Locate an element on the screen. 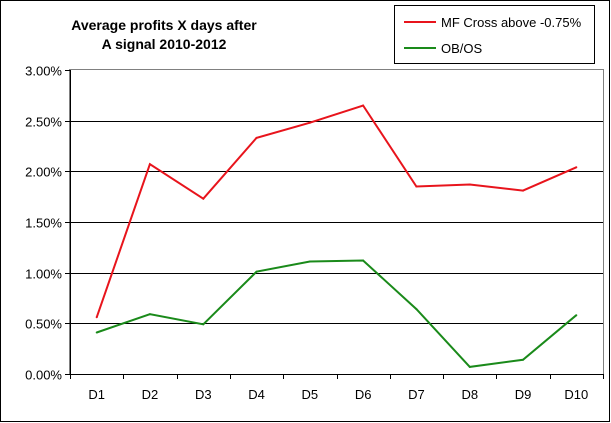 This screenshot has width=611, height=423. legend-label-mf-cross: MF Cross above -0.75% is located at coordinates (511, 22).